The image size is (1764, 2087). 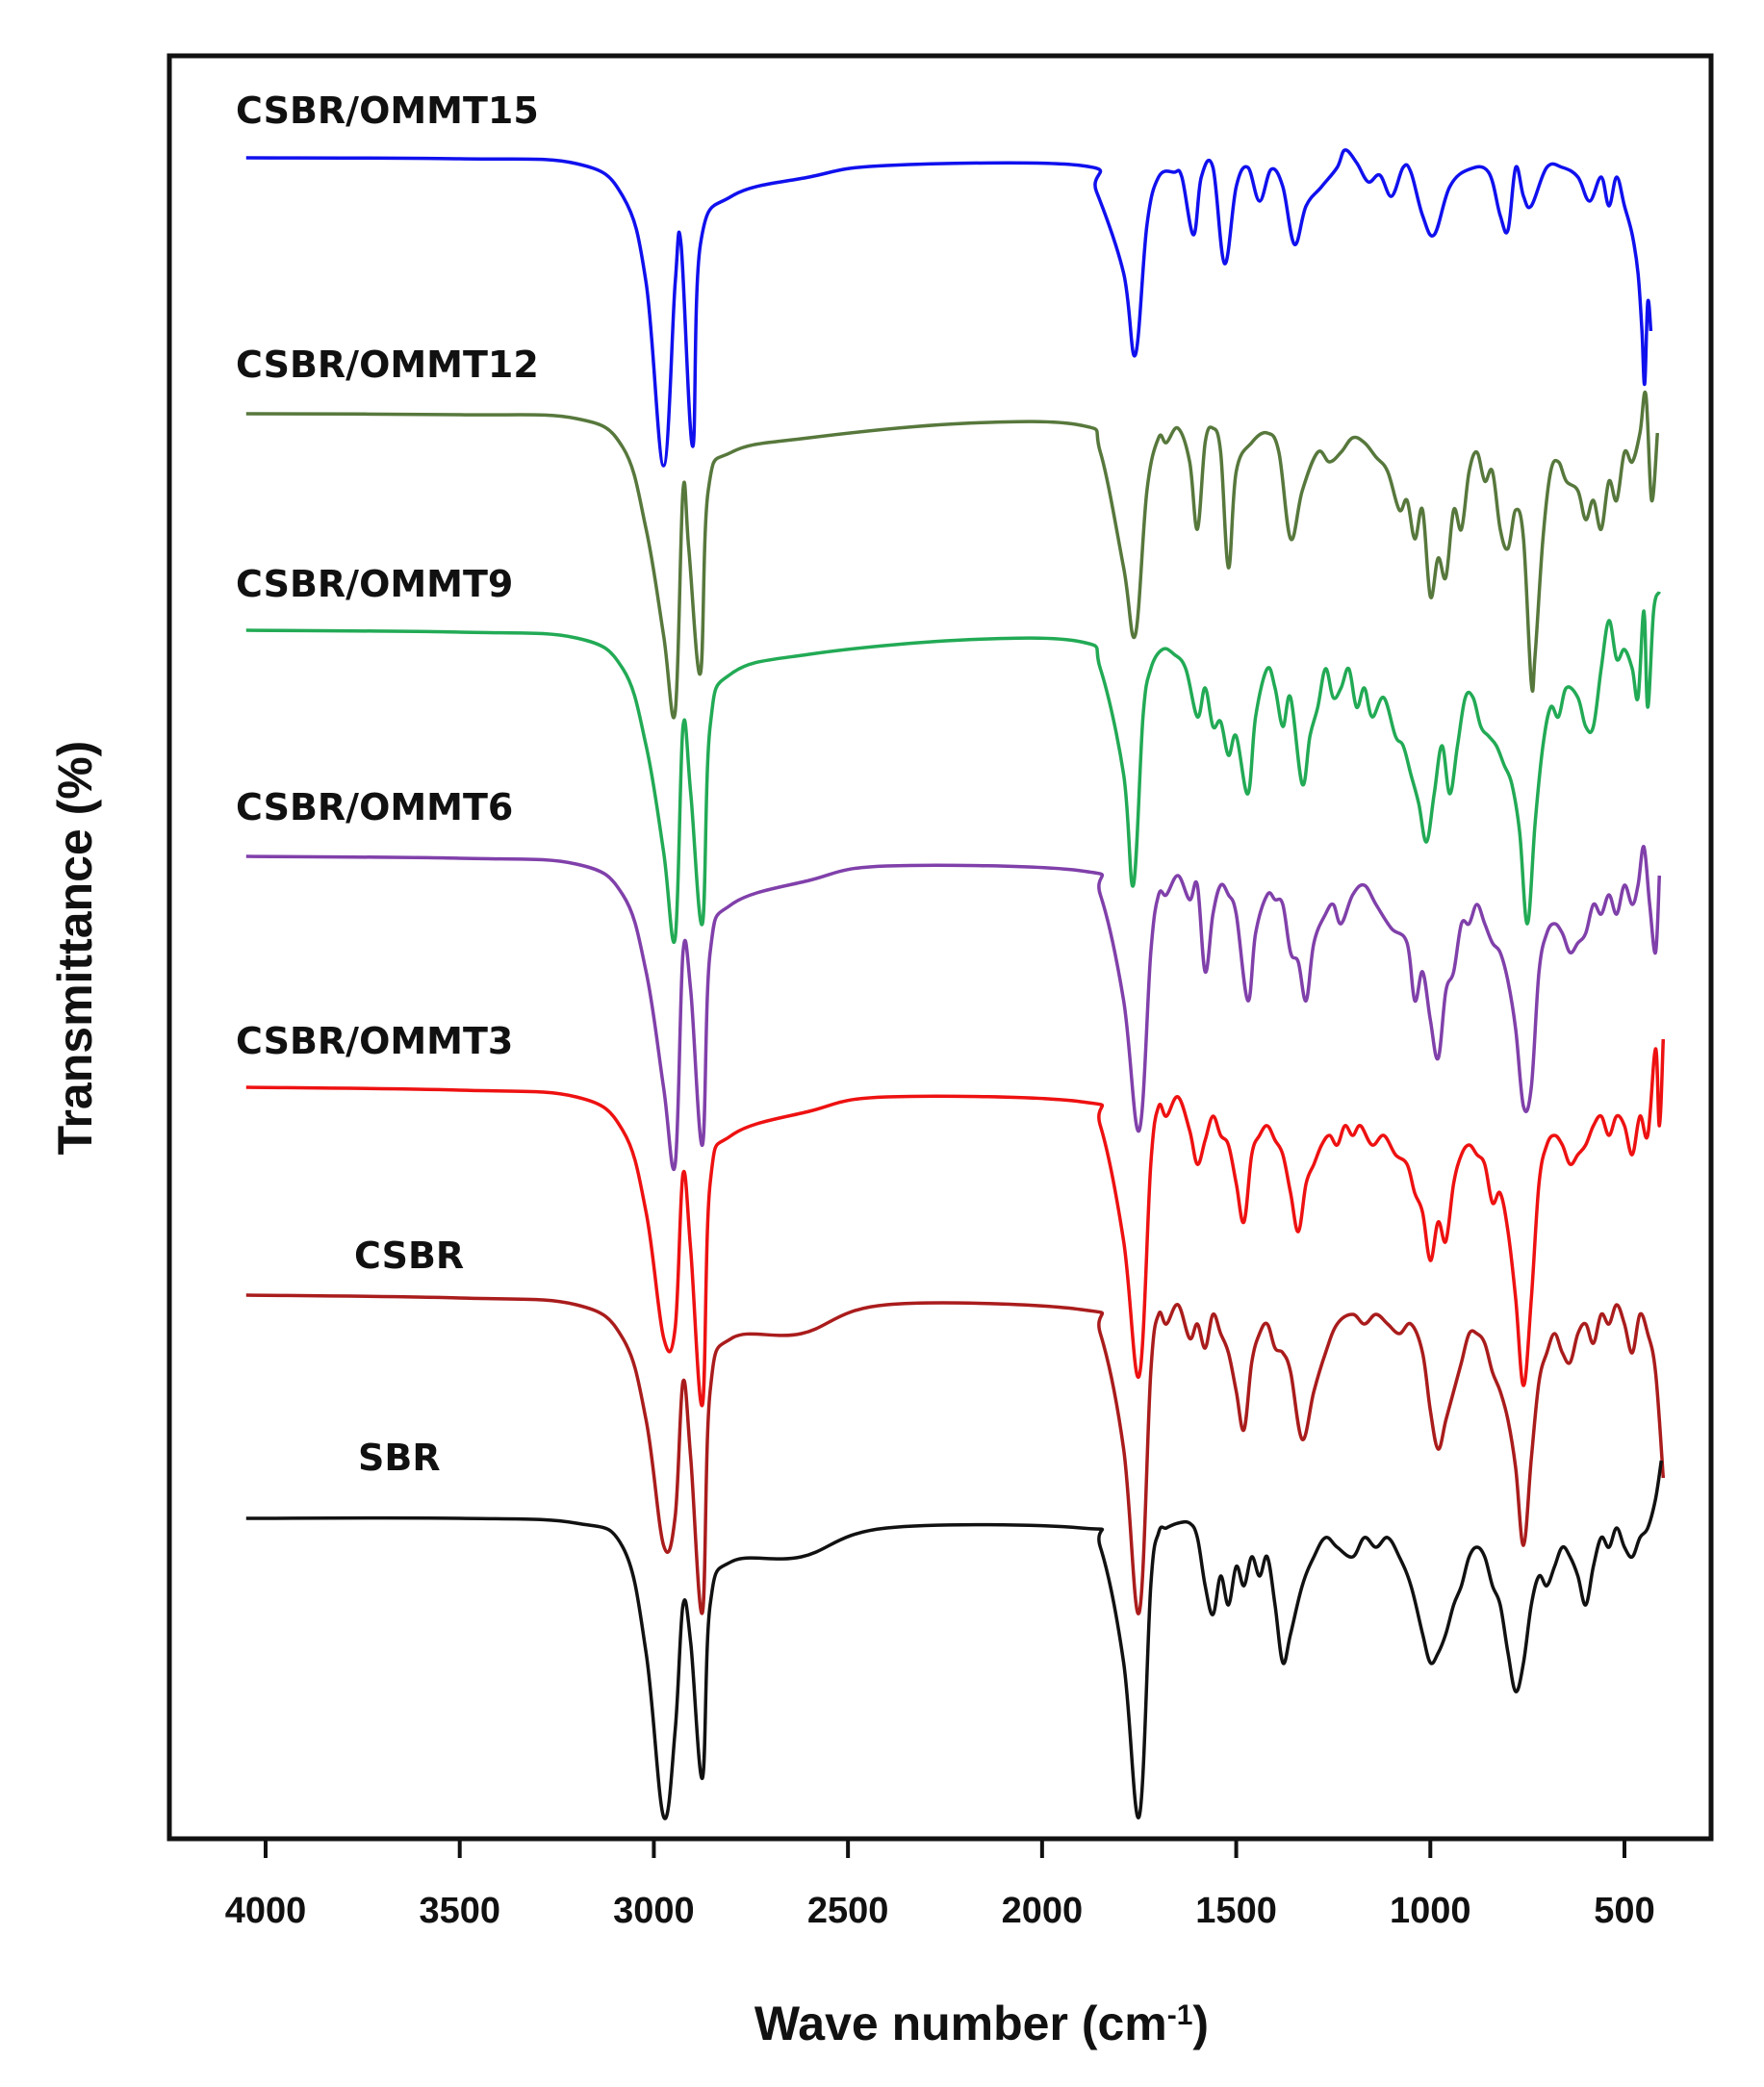 What do you see at coordinates (955, 1454) in the screenshot?
I see `series-line-csbr` at bounding box center [955, 1454].